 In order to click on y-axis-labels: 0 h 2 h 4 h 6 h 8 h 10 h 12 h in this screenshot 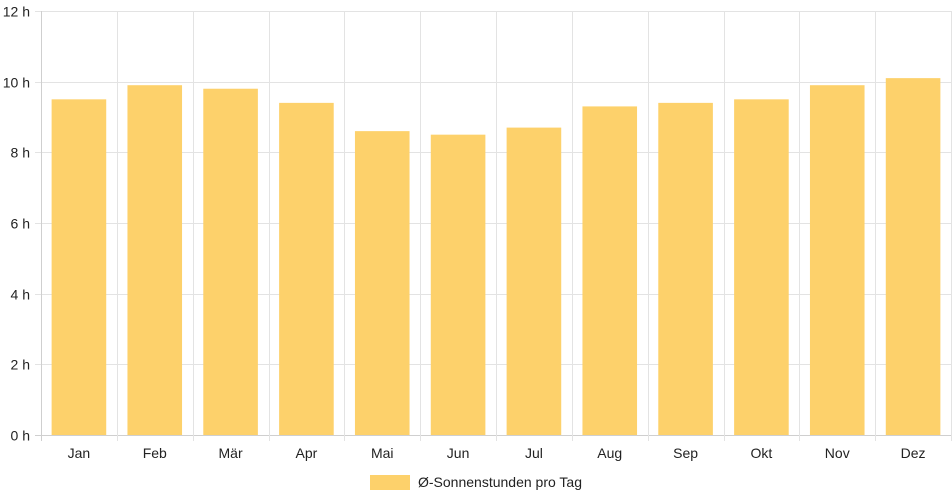, I will do `click(16, 224)`.